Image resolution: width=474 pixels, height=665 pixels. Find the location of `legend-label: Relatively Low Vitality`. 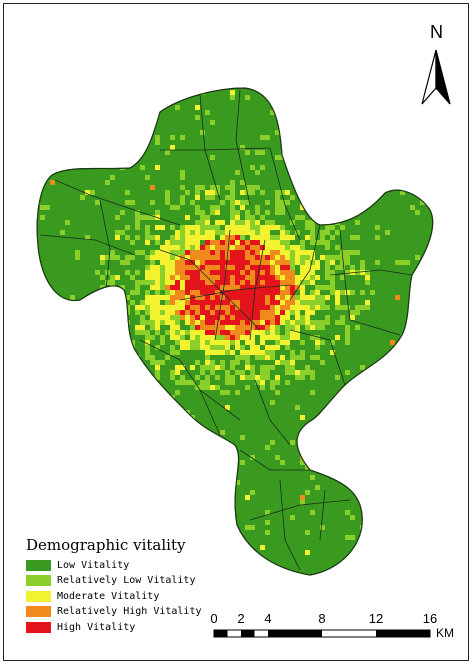

legend-label: Relatively Low Vitality is located at coordinates (126, 581).